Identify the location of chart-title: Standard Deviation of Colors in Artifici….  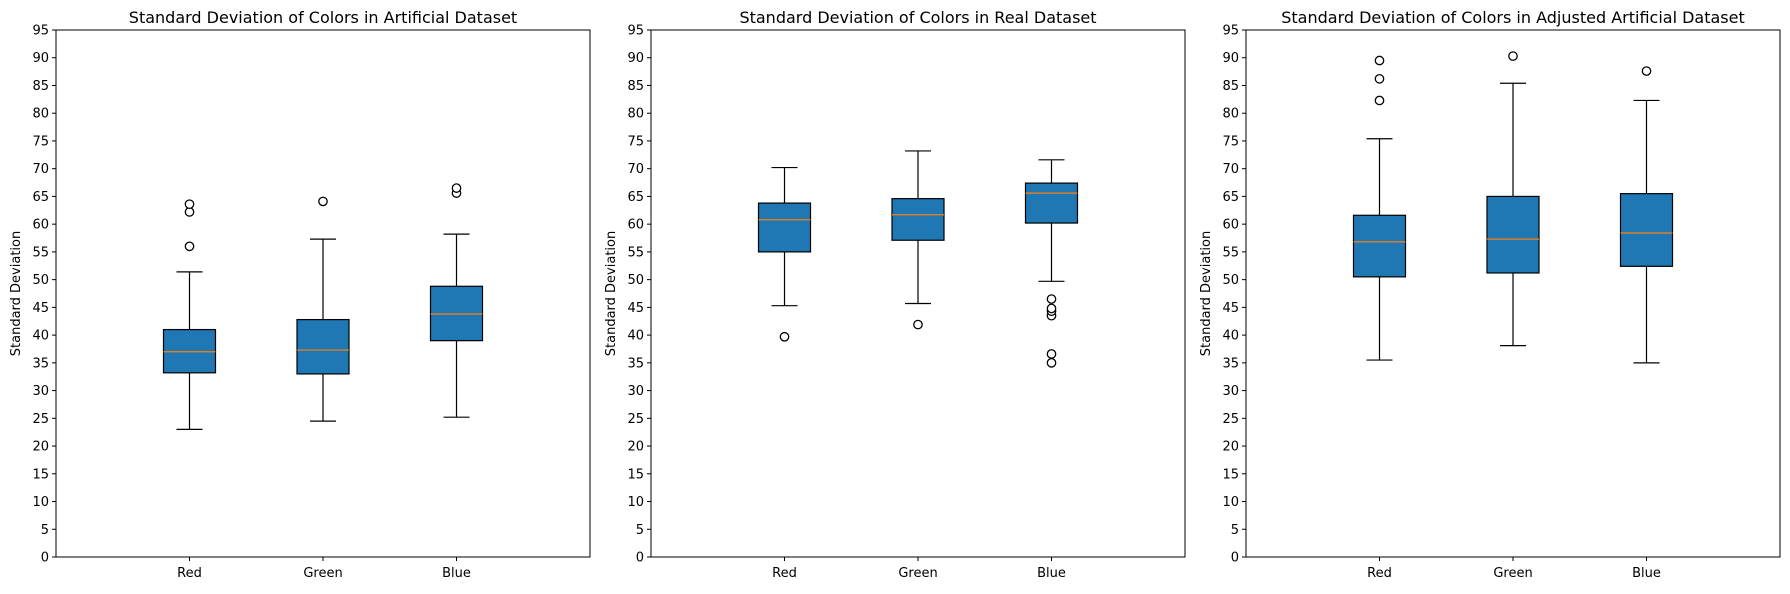
(323, 17).